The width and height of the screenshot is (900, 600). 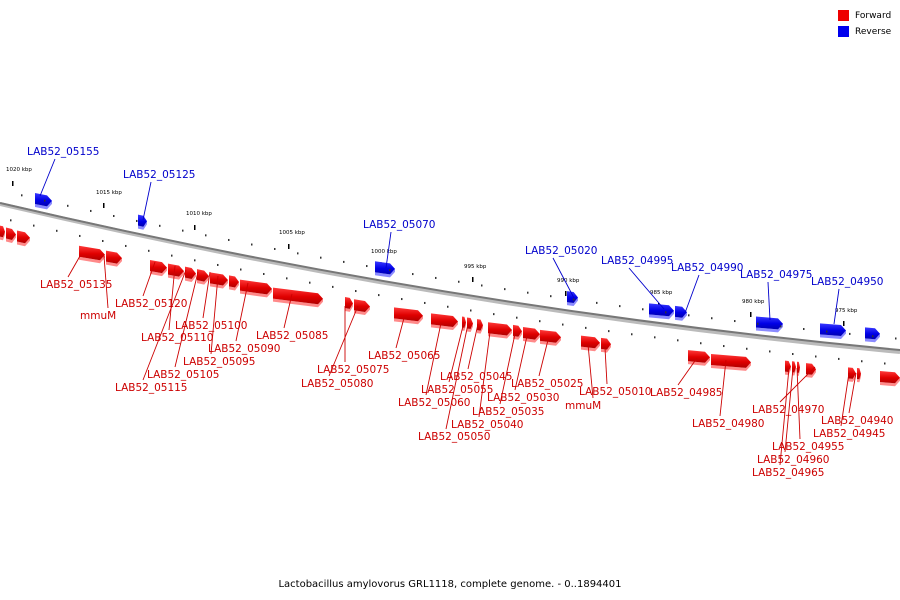 I want to click on legend-reverse: Reverse, so click(x=864, y=31).